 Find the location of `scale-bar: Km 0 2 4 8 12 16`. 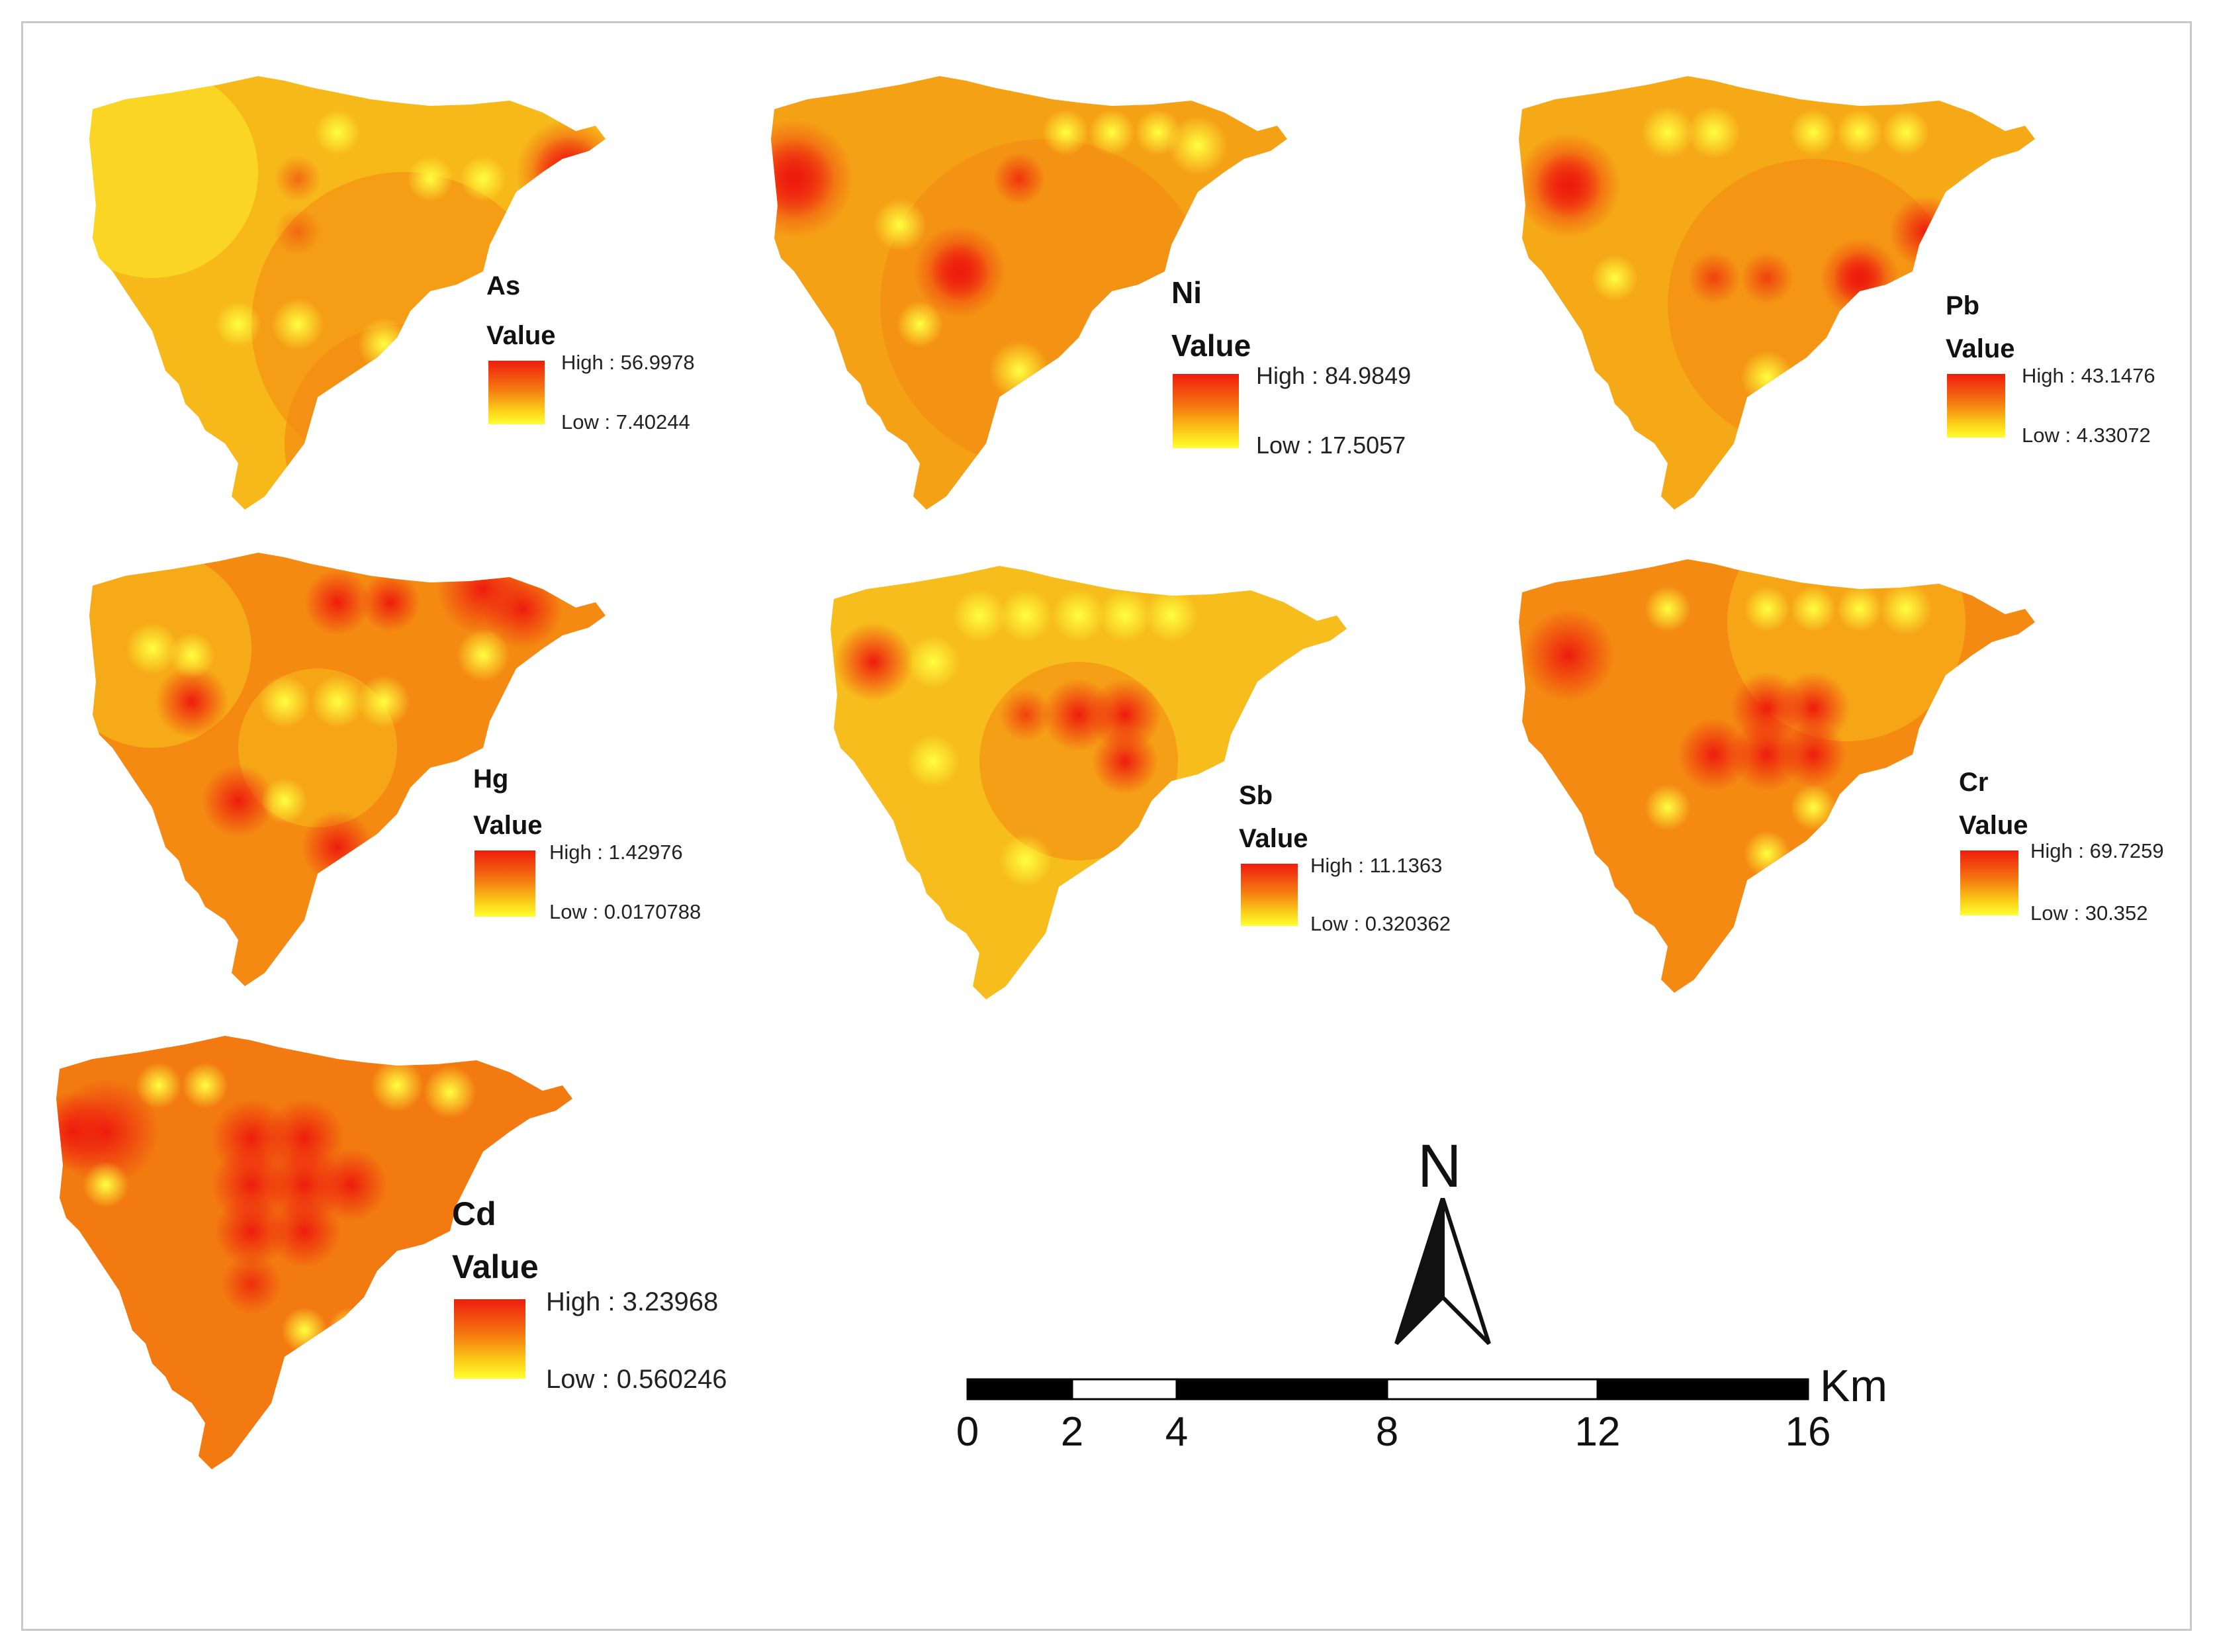

scale-bar: Km 0 2 4 8 12 16 is located at coordinates (1431, 1415).